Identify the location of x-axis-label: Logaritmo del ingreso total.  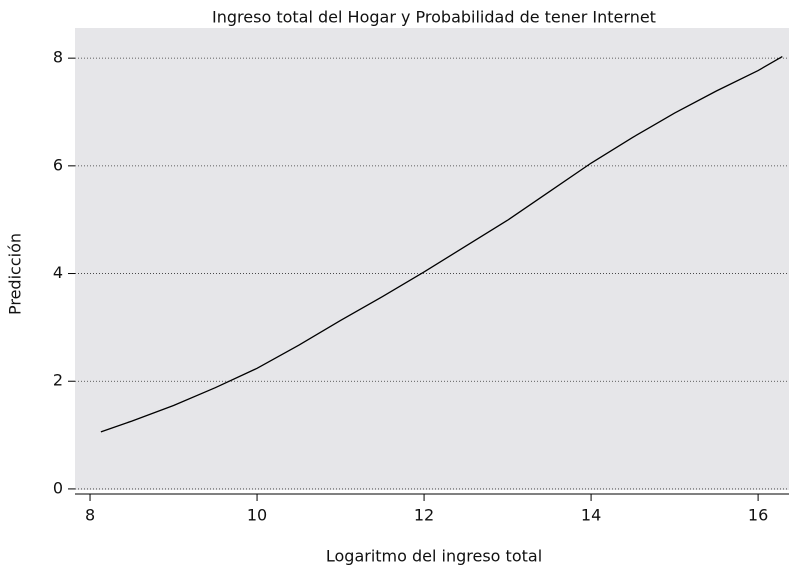
(434, 556).